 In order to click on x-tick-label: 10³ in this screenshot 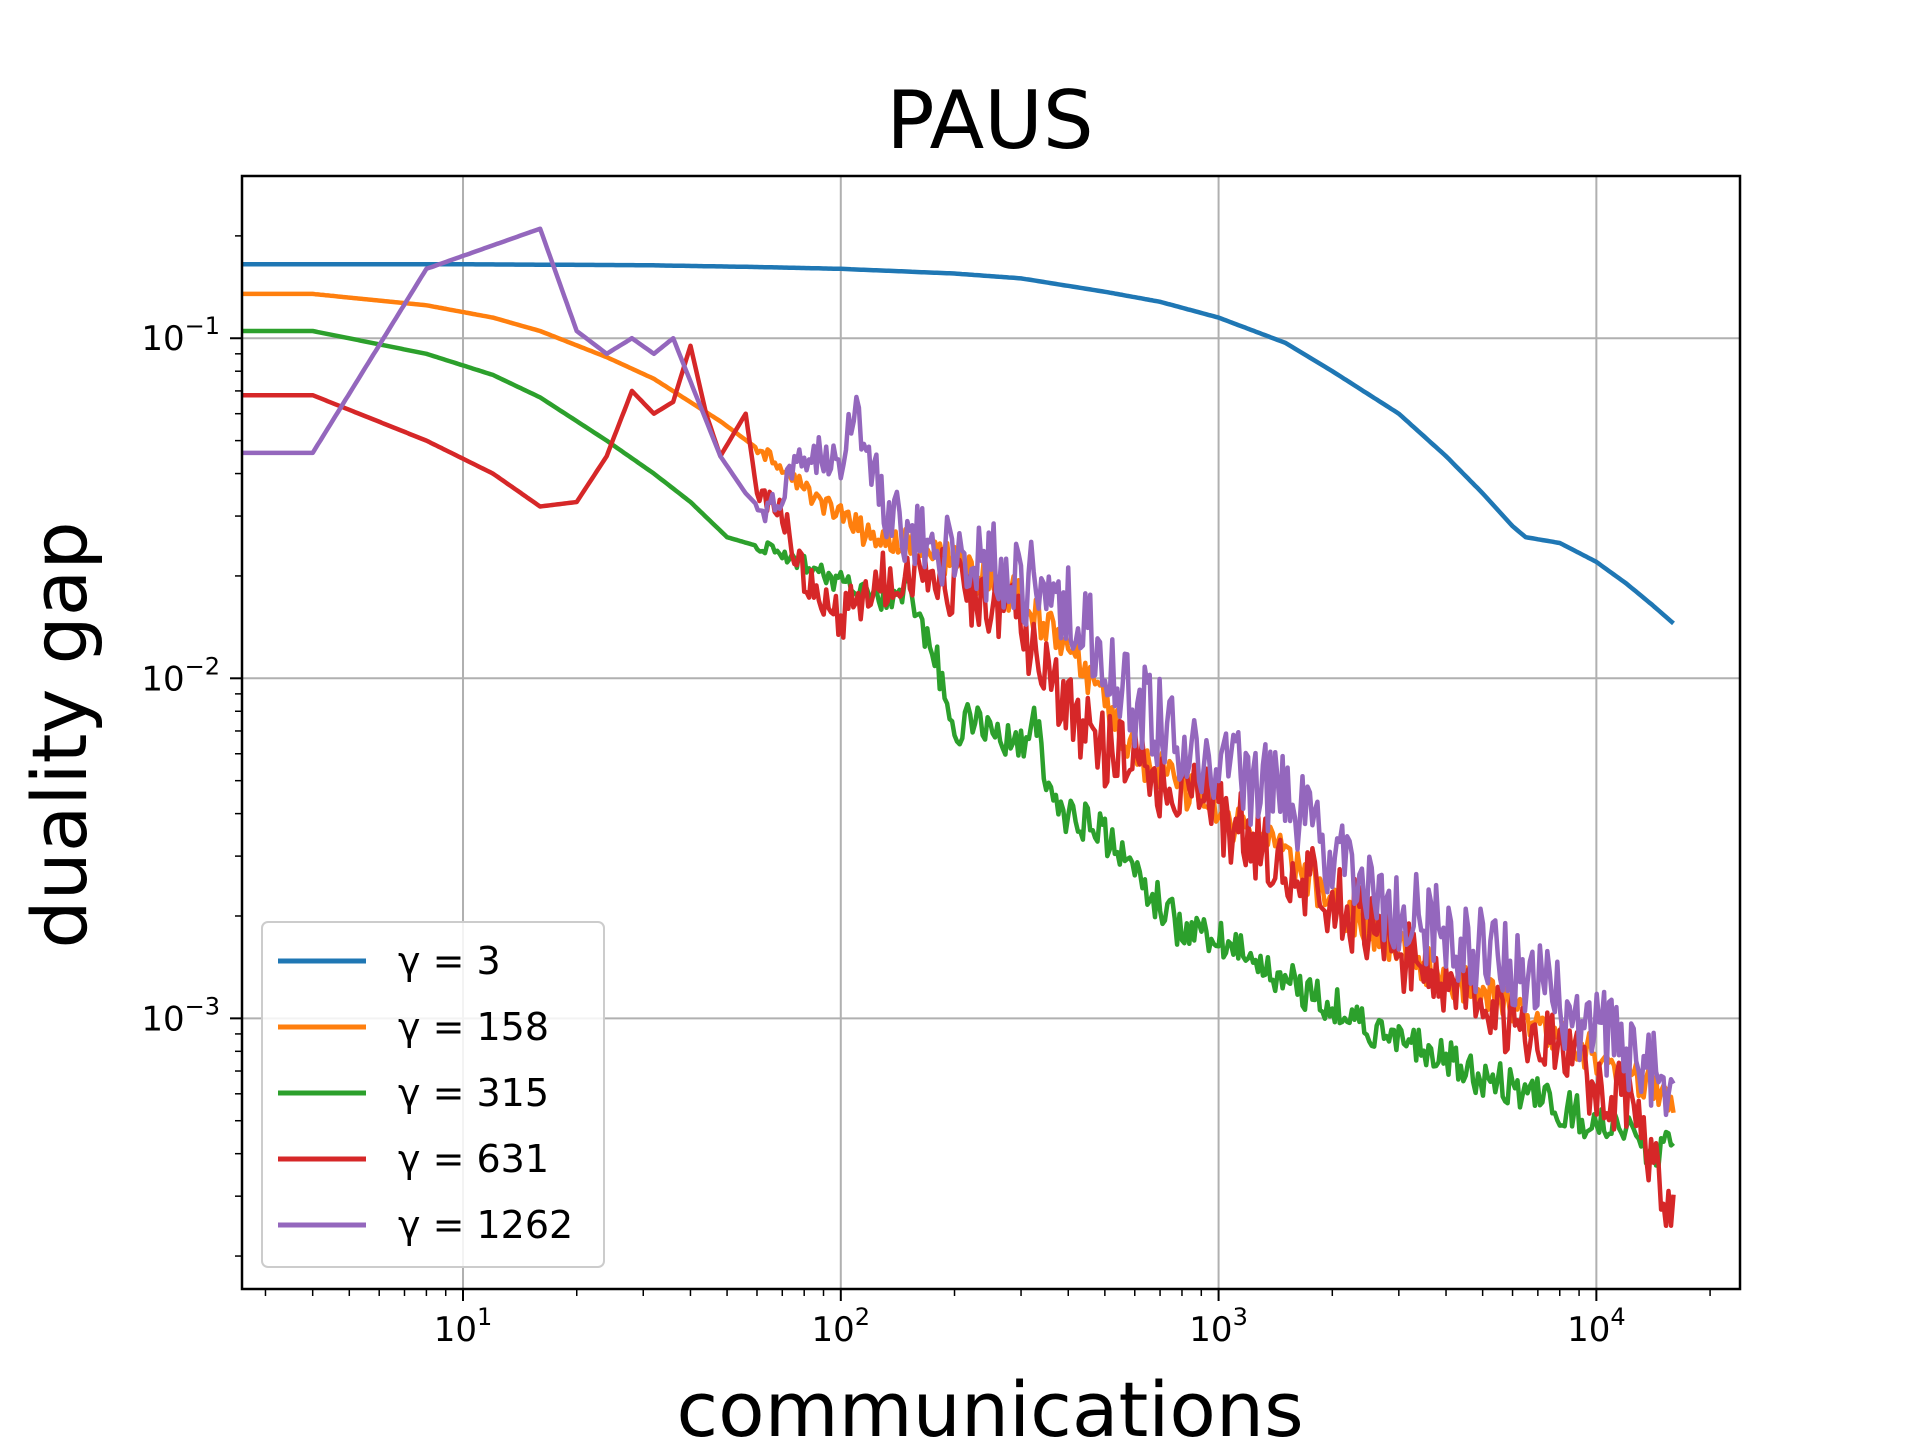, I will do `click(1218, 1326)`.